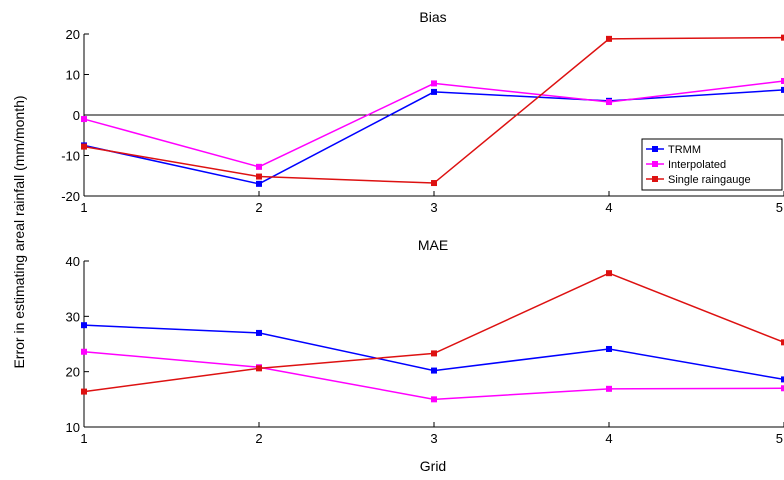  I want to click on mae-x-tick-label: 1, so click(83, 438).